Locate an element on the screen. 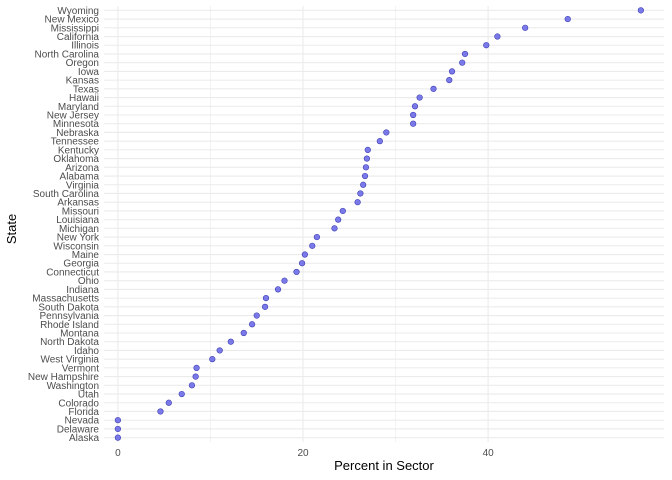  y-tick-label: Kansas is located at coordinates (82, 81).